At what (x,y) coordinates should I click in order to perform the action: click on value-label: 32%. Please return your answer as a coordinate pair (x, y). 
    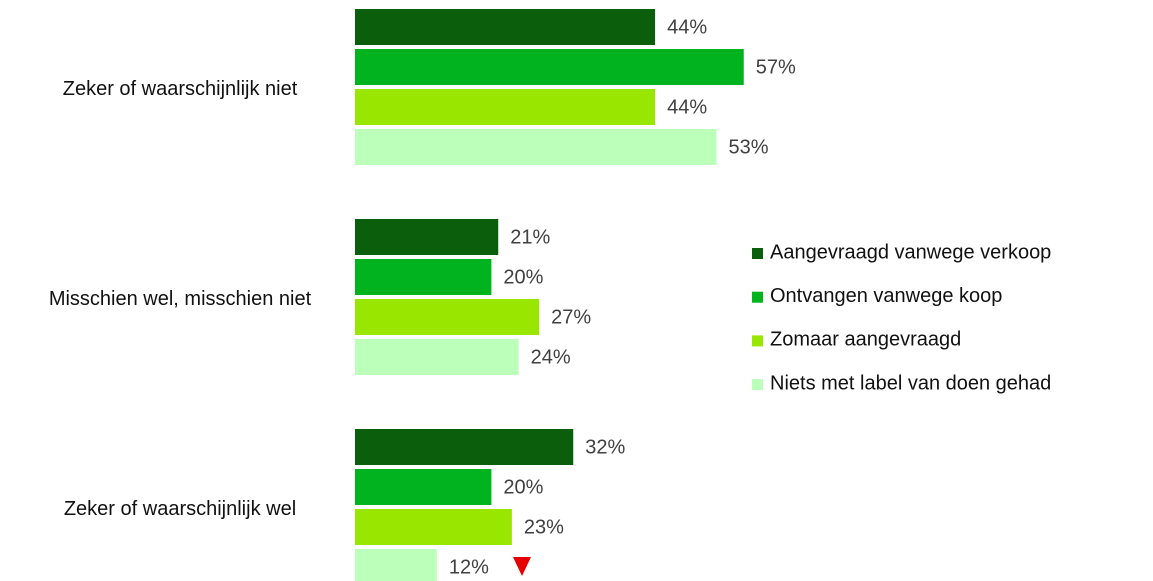
    Looking at the image, I should click on (605, 447).